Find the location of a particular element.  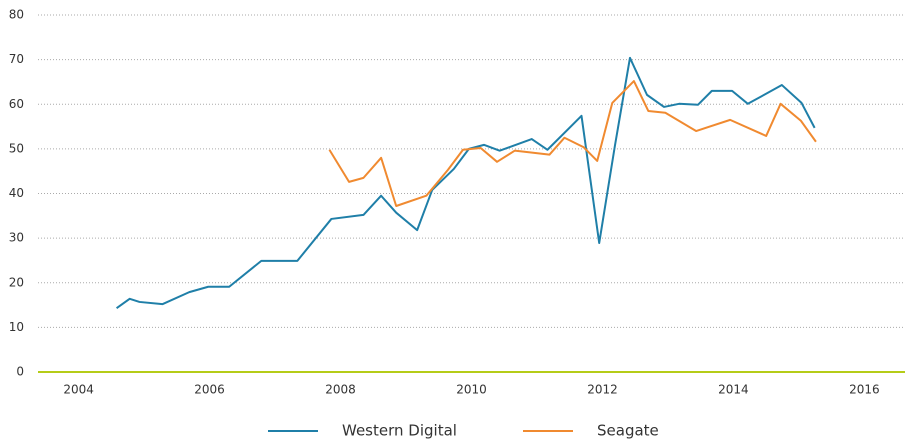

x-tick-label: 2008 is located at coordinates (340, 390).